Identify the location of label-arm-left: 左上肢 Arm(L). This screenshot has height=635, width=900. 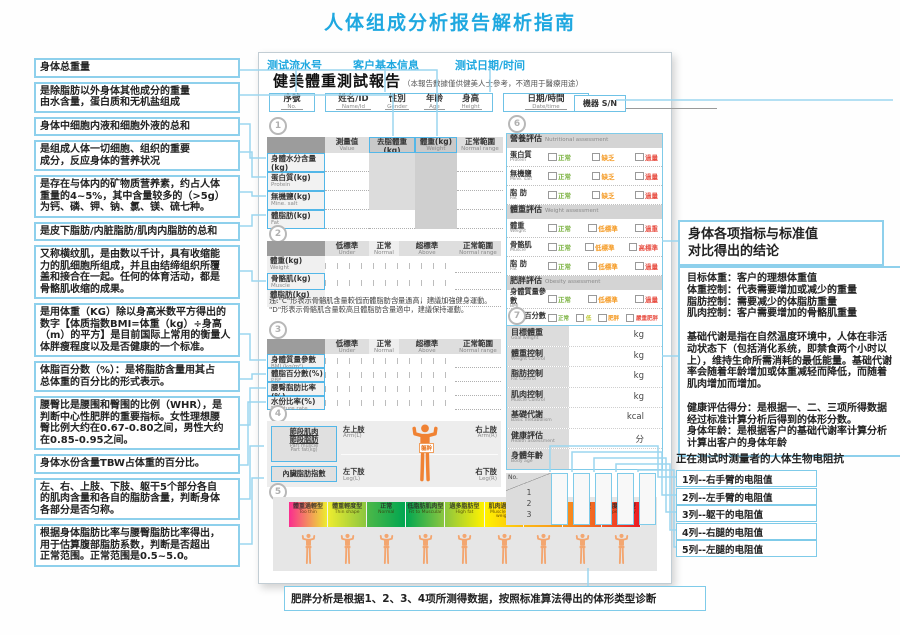
(354, 432).